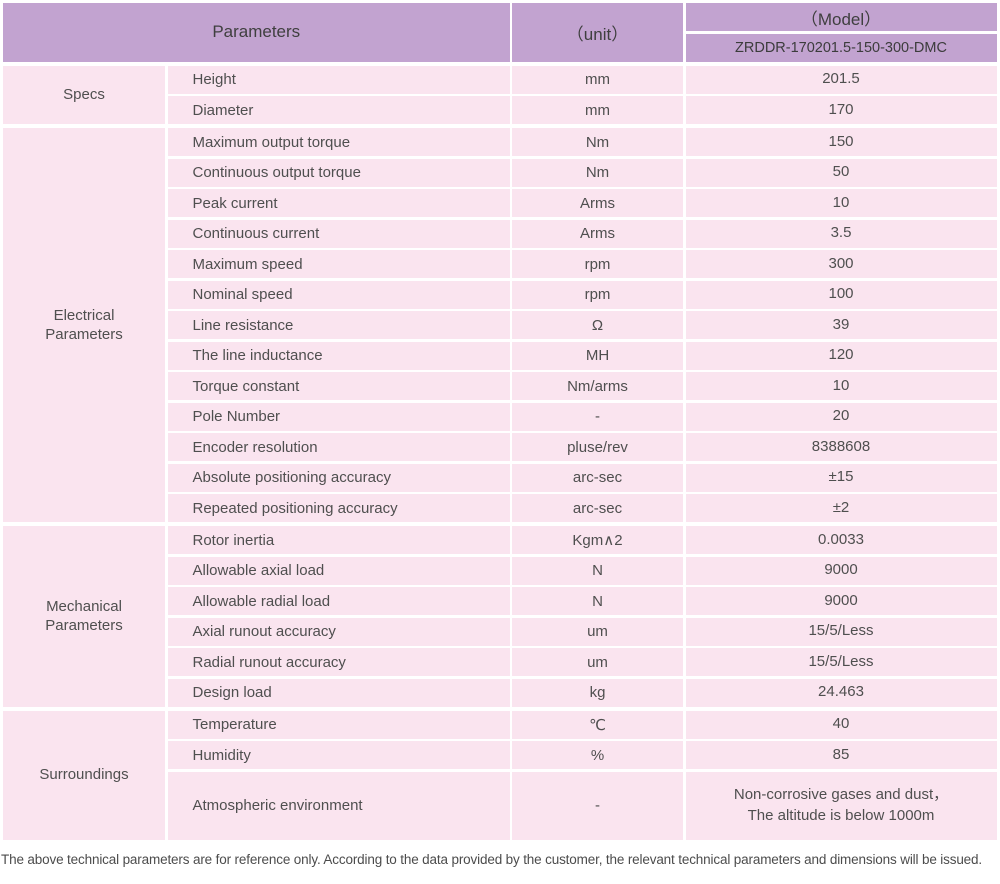  I want to click on param-name: Absolute positioning accuracy, so click(338, 477).